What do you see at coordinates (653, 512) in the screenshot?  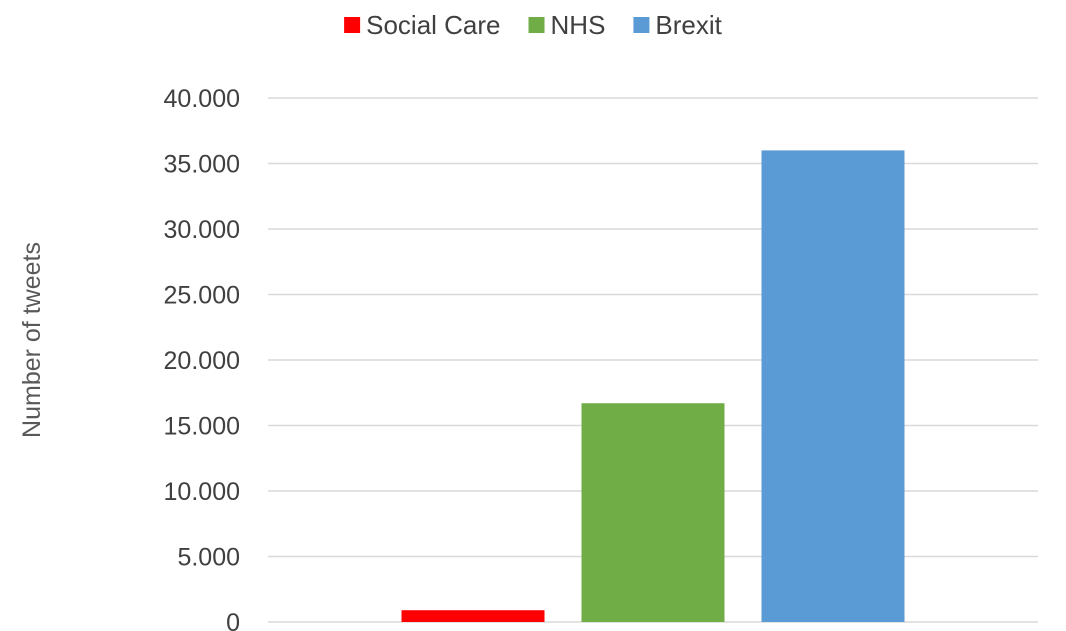 I see `bar-nhs` at bounding box center [653, 512].